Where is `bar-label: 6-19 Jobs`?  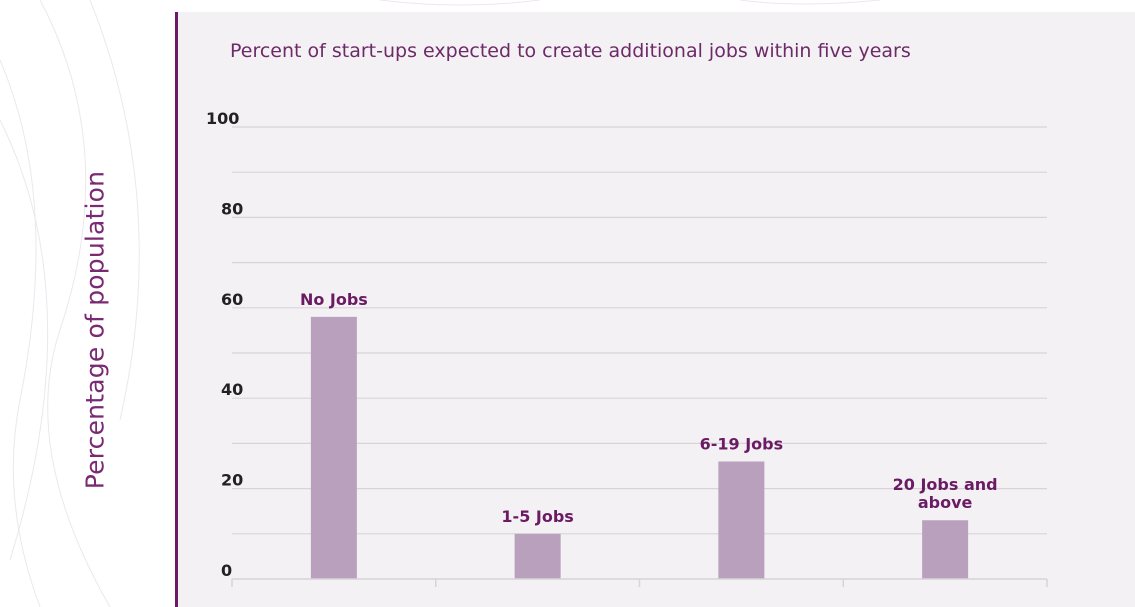
bar-label: 6-19 Jobs is located at coordinates (742, 443).